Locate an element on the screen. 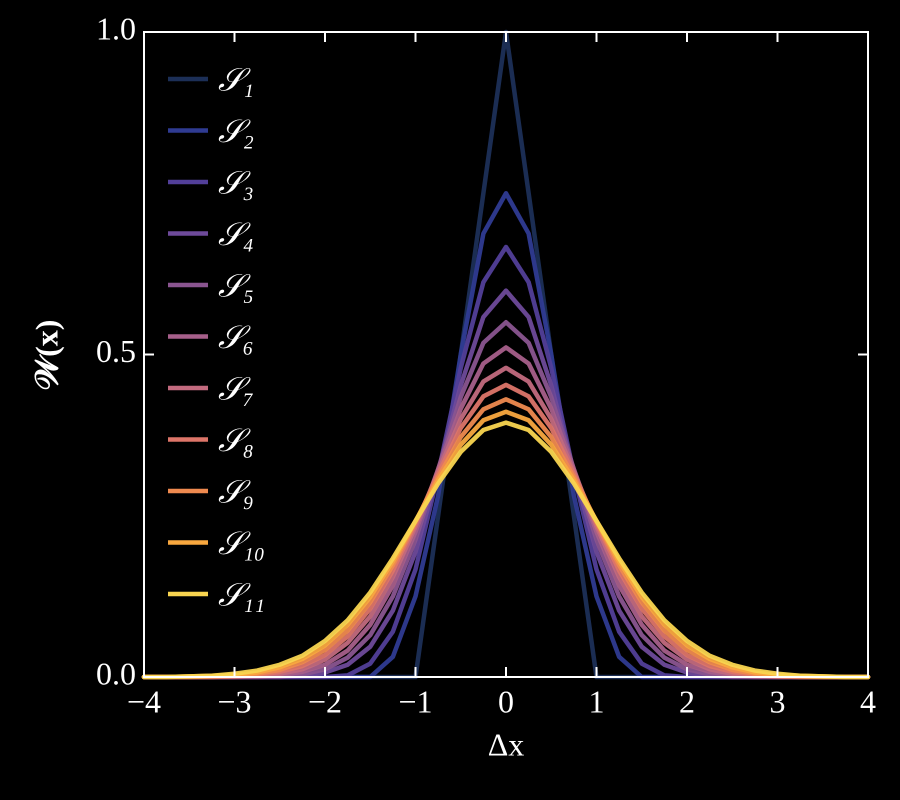 This screenshot has width=900, height=800. y-tick-label: 1.0 is located at coordinates (116, 28).